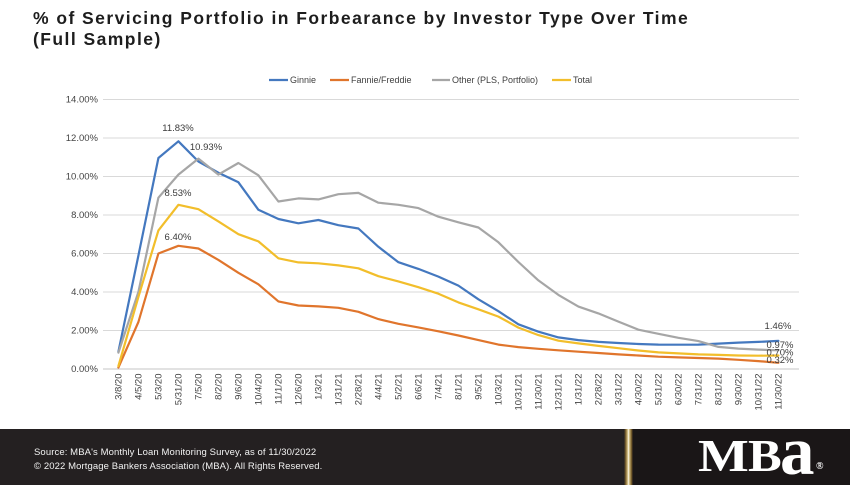  I want to click on svg-text: 6.00%, so click(84, 254).